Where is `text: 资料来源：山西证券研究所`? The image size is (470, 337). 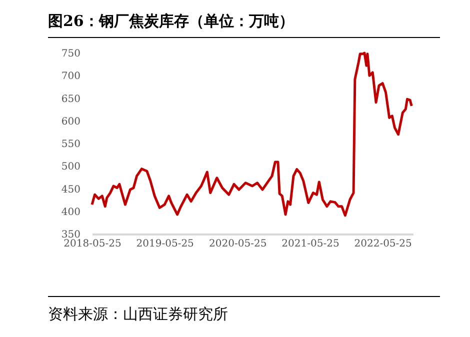 text: 资料来源：山西证券研究所 is located at coordinates (244, 310).